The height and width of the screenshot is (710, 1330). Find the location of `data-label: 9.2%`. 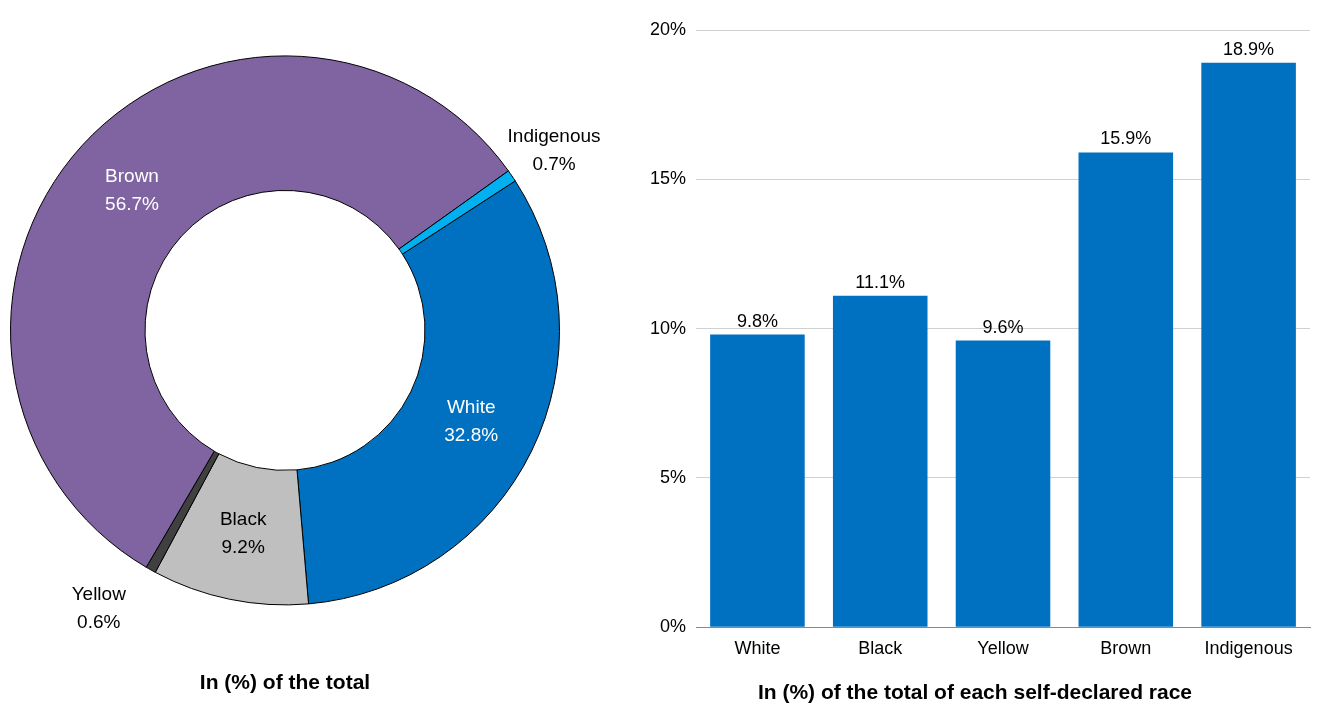

data-label: 9.2% is located at coordinates (243, 546).